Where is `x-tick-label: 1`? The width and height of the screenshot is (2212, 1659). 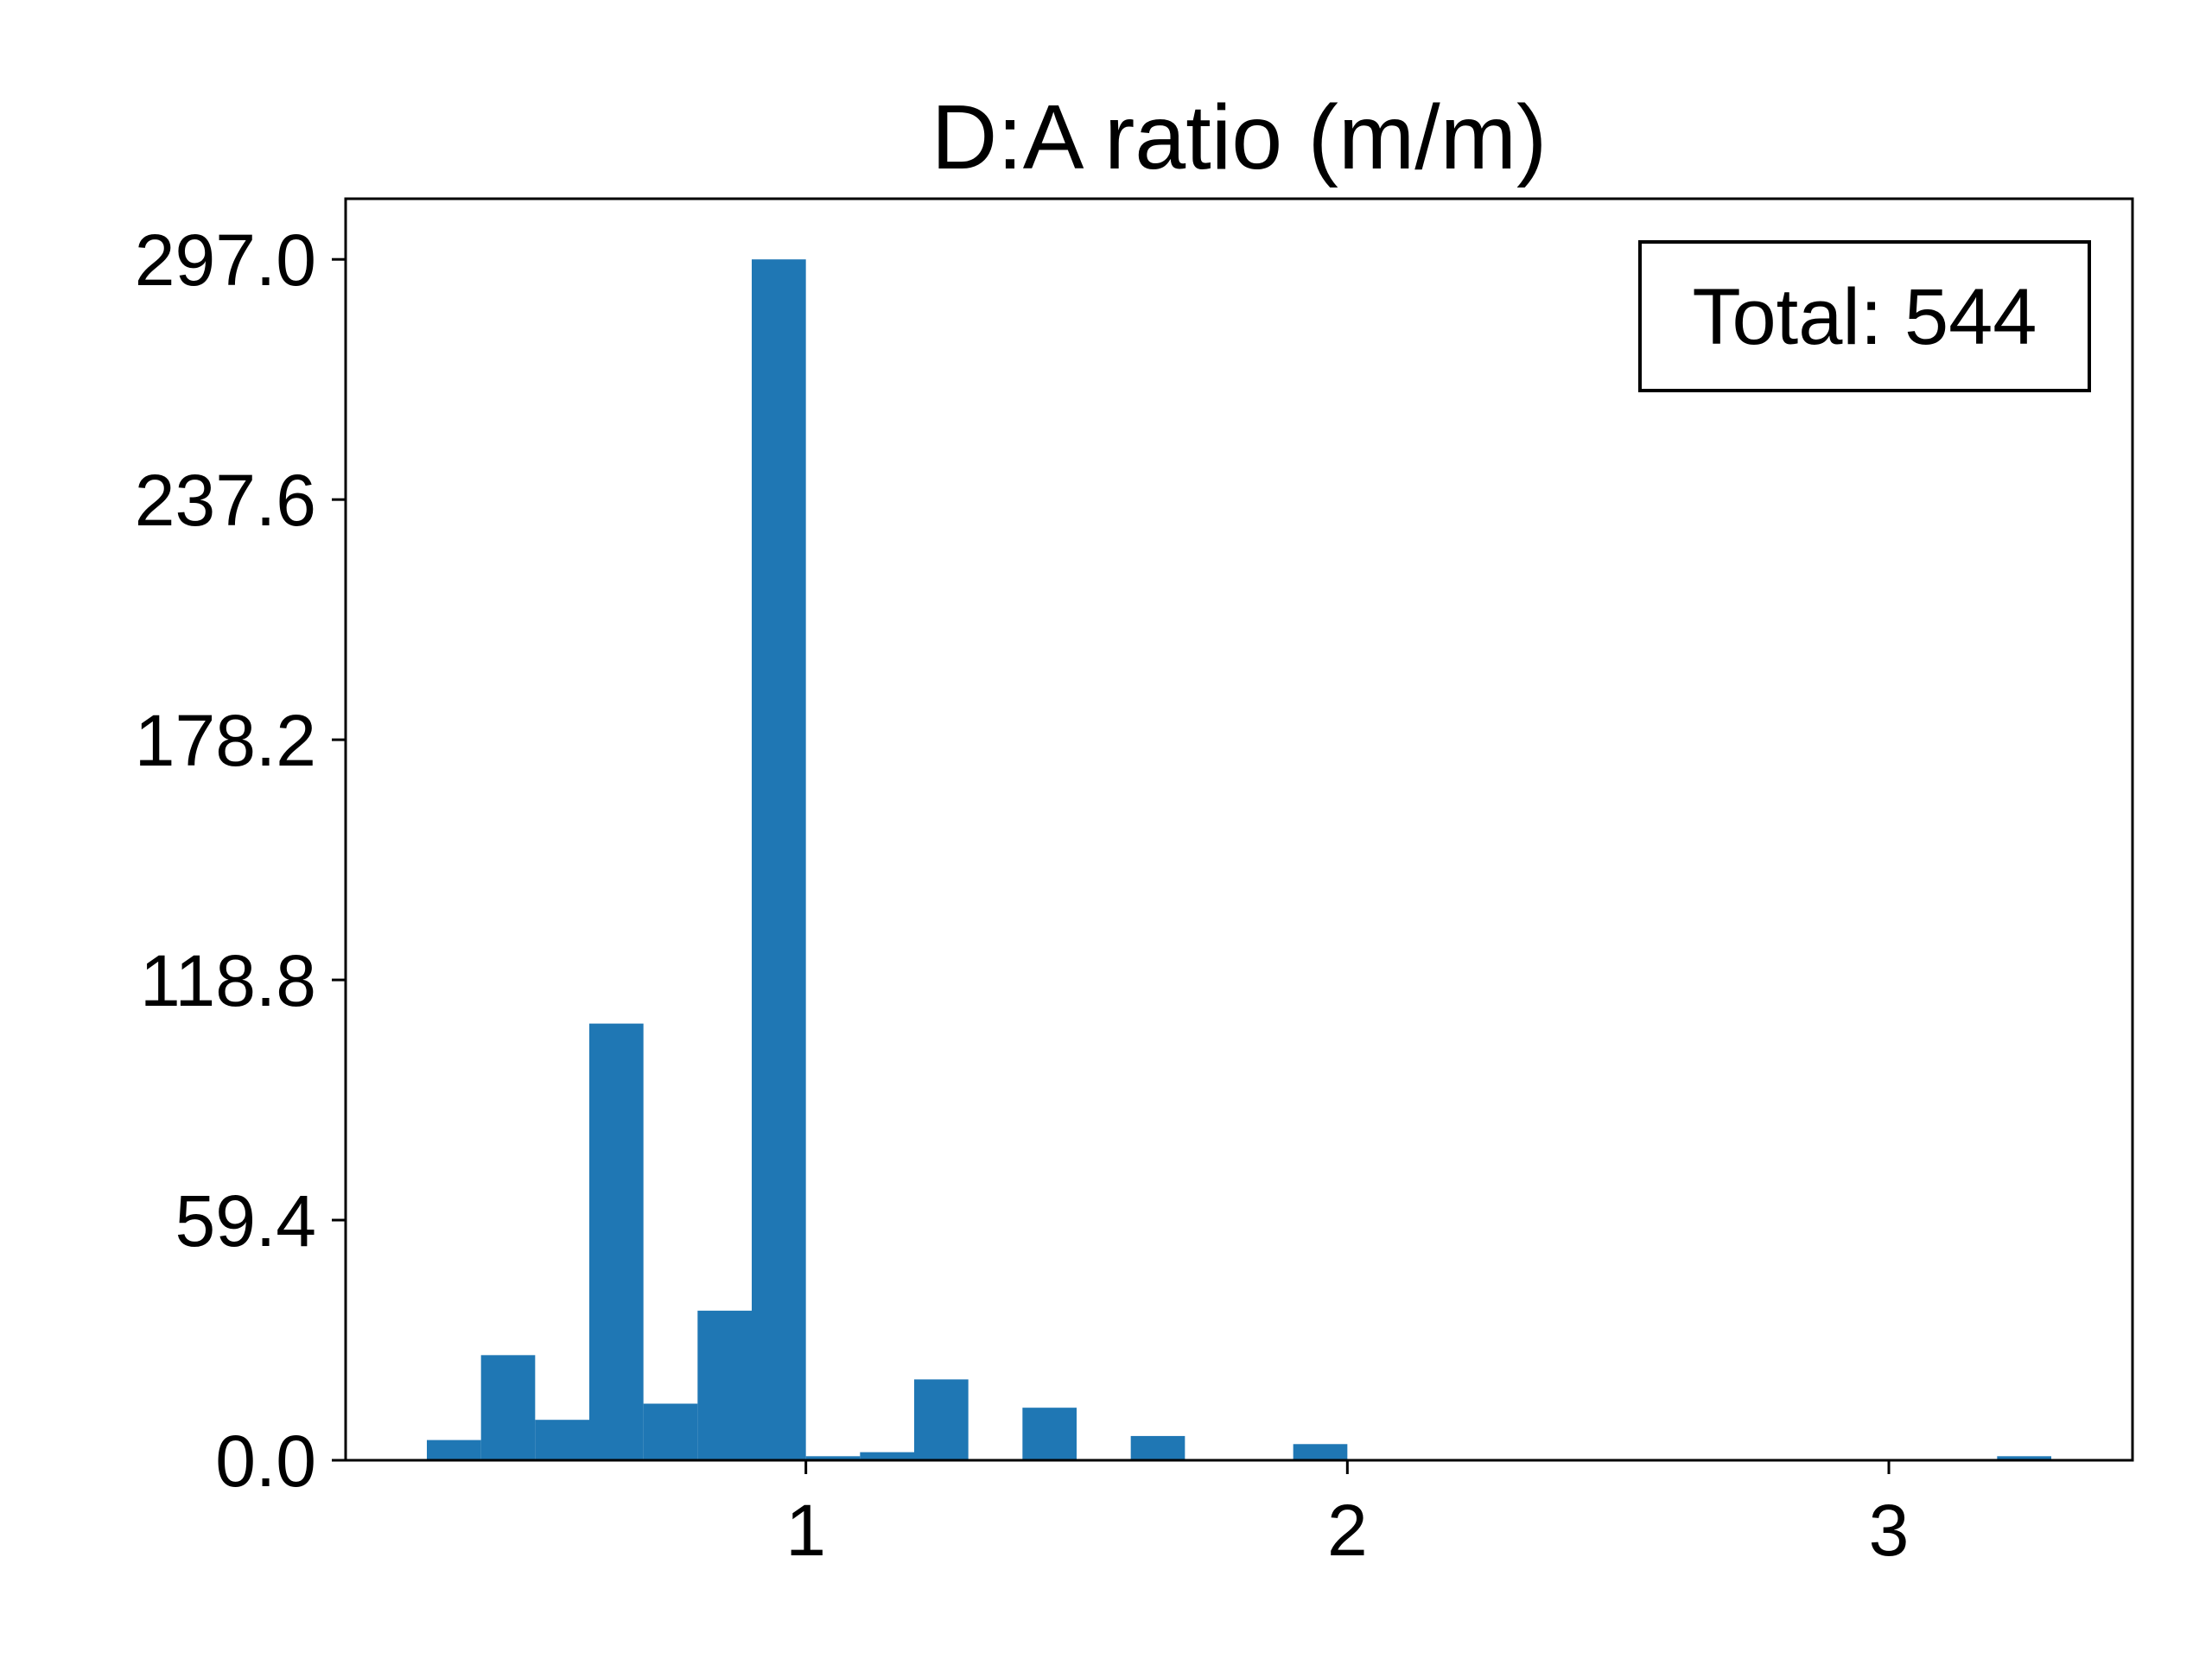
x-tick-label: 1 is located at coordinates (805, 1530).